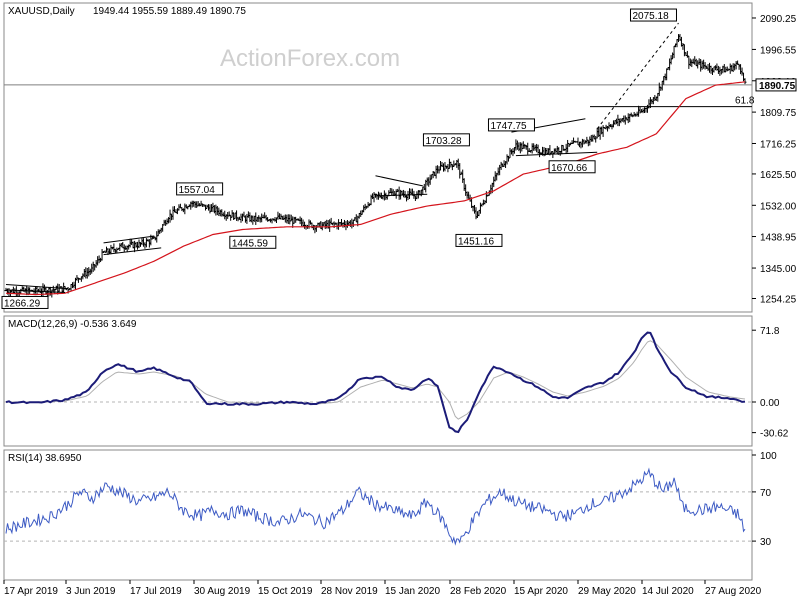 Image resolution: width=800 pixels, height=600 pixels. Describe the element at coordinates (91, 591) in the screenshot. I see `date-tick-label: 3 Jun 2019` at that location.